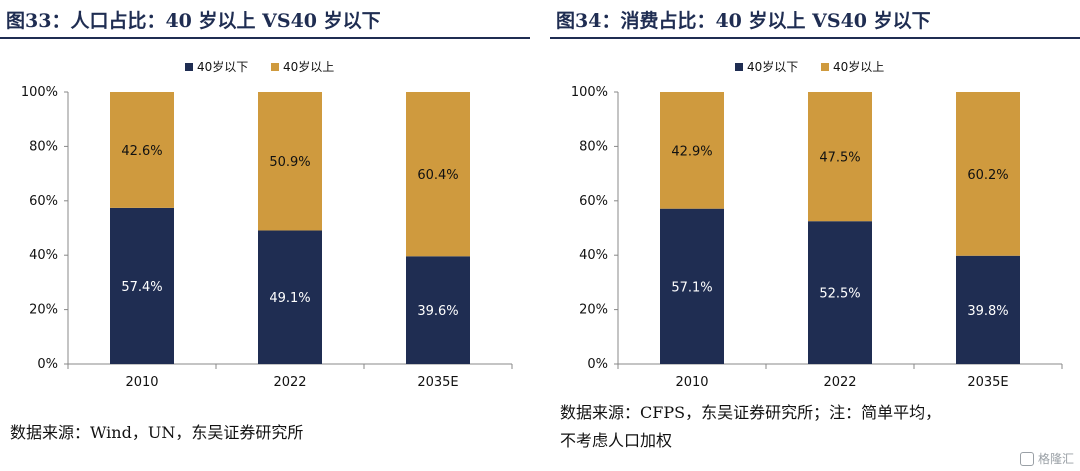 This screenshot has height=471, width=1080. I want to click on source-line-2: 不考虑人口加权, so click(616, 440).